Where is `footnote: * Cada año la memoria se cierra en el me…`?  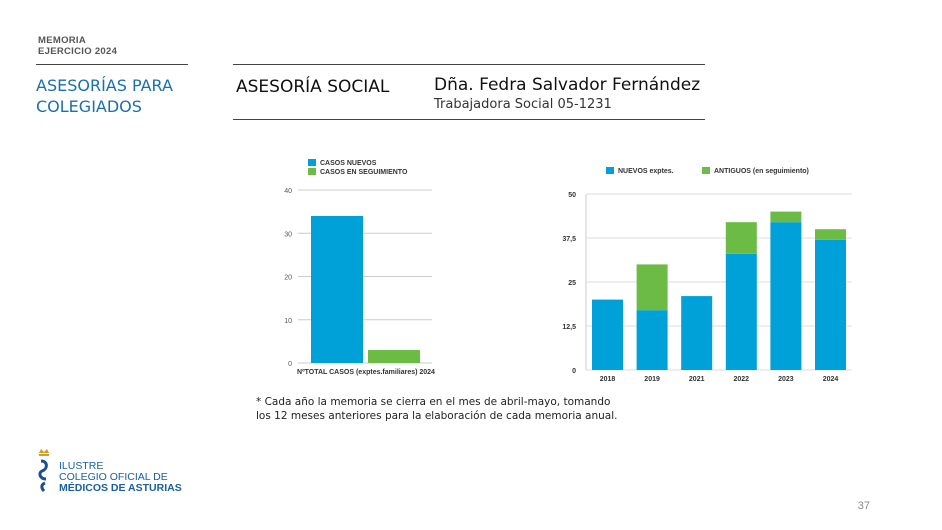 footnote: * Cada año la memoria se cierra en el me… is located at coordinates (436, 409).